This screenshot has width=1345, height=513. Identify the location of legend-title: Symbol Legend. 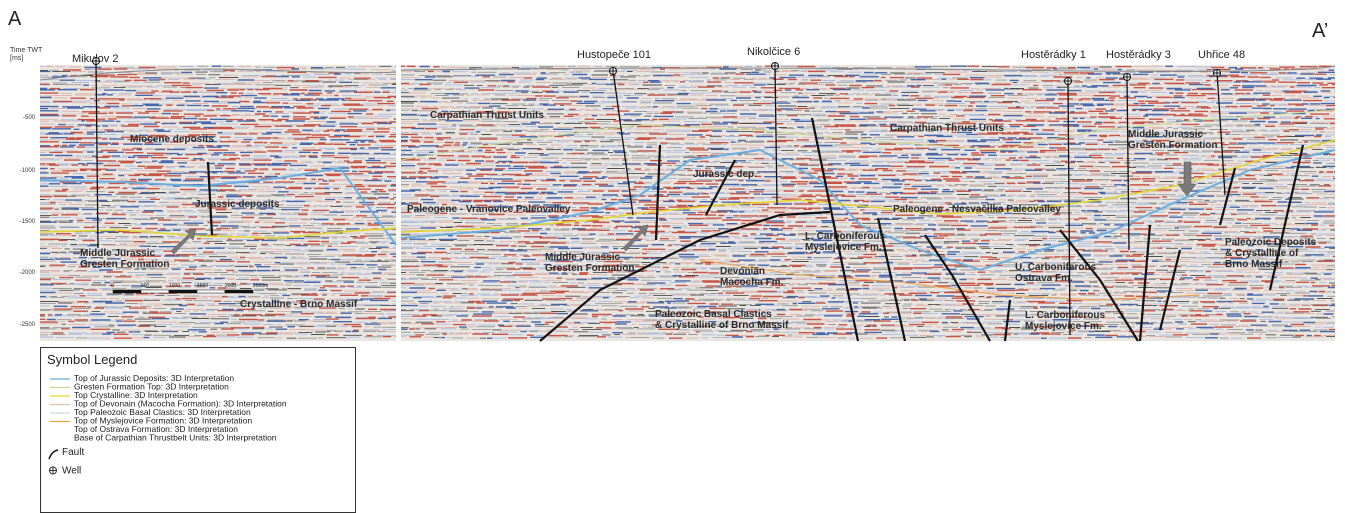
(92, 359).